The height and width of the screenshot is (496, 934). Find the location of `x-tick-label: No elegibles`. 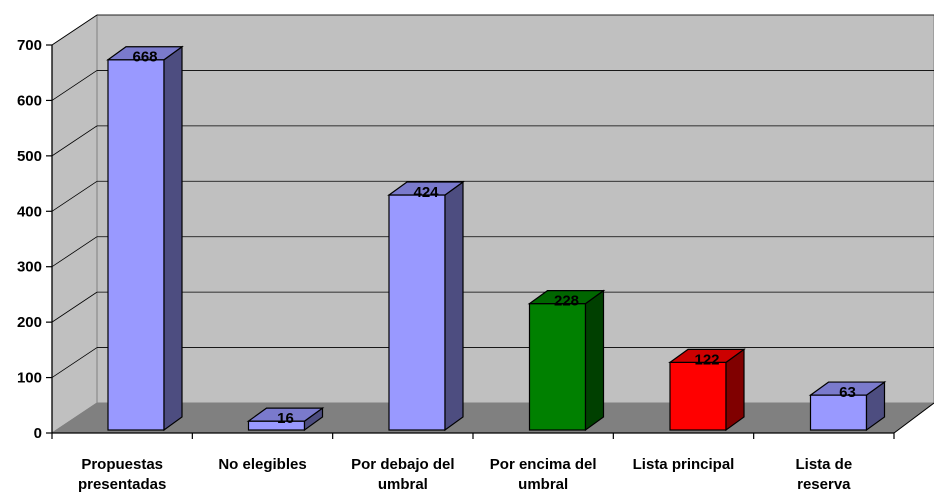

x-tick-label: No elegibles is located at coordinates (262, 464).